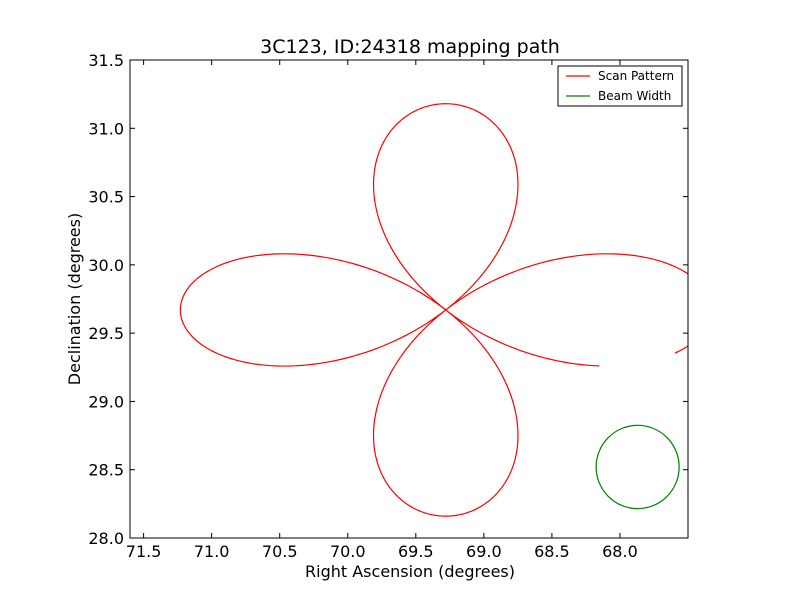 The width and height of the screenshot is (800, 600). What do you see at coordinates (410, 47) in the screenshot?
I see `chart-title: 3C123, ID:24318 mapping path` at bounding box center [410, 47].